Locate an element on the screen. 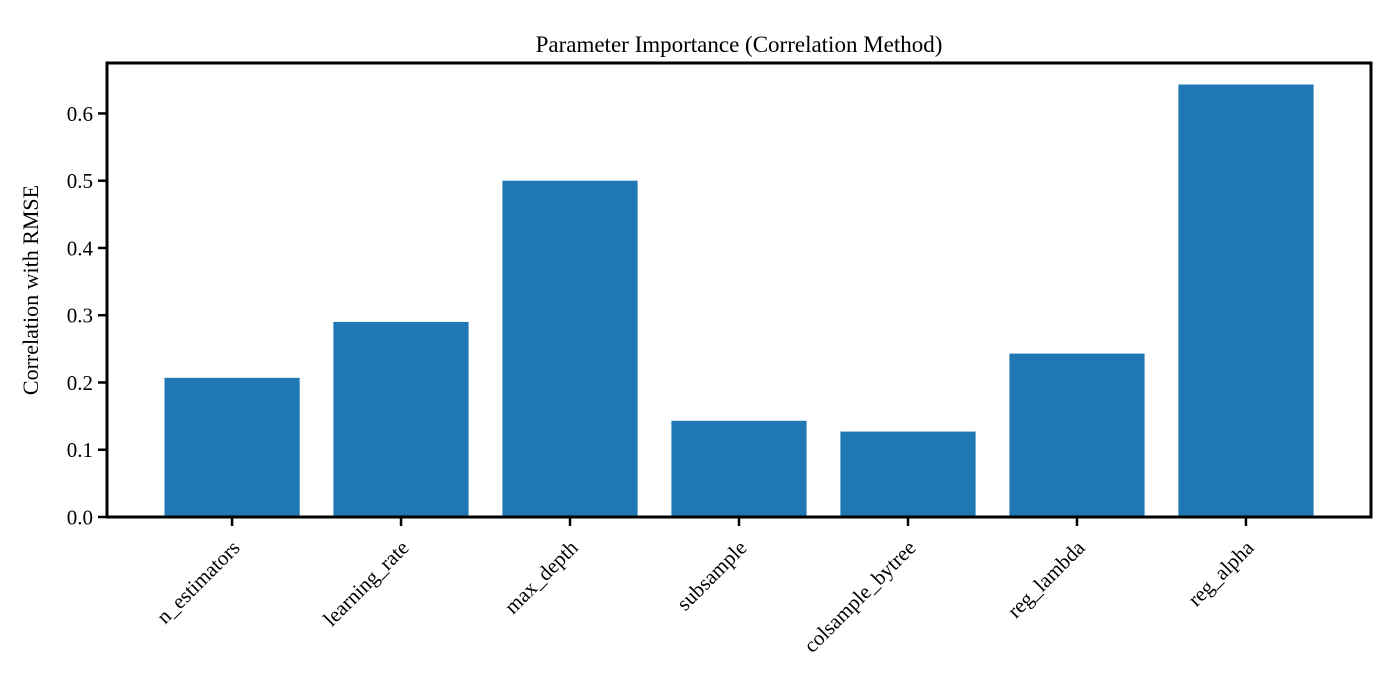  y-tick-label: 0.6 is located at coordinates (80, 114).